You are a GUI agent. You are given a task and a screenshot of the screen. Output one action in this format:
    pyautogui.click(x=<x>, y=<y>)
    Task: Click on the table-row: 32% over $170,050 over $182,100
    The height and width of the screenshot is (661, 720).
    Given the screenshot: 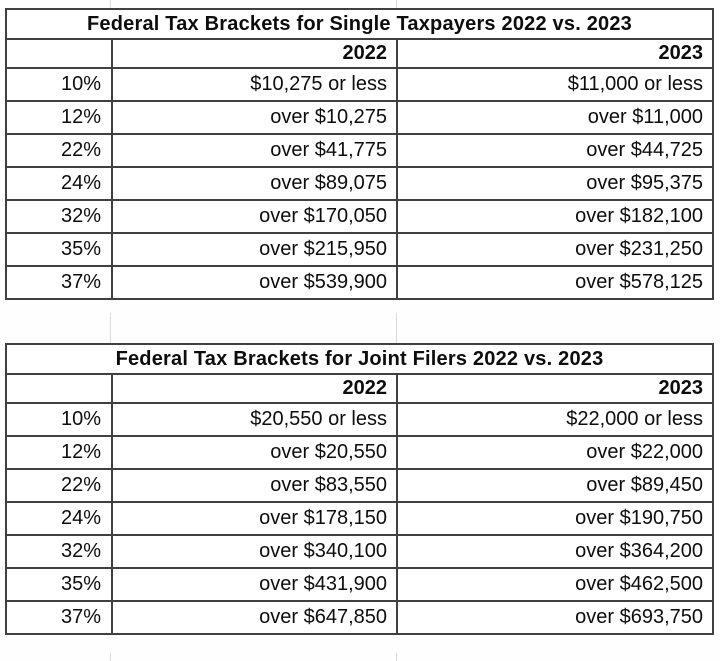 What is the action you would take?
    pyautogui.click(x=360, y=216)
    